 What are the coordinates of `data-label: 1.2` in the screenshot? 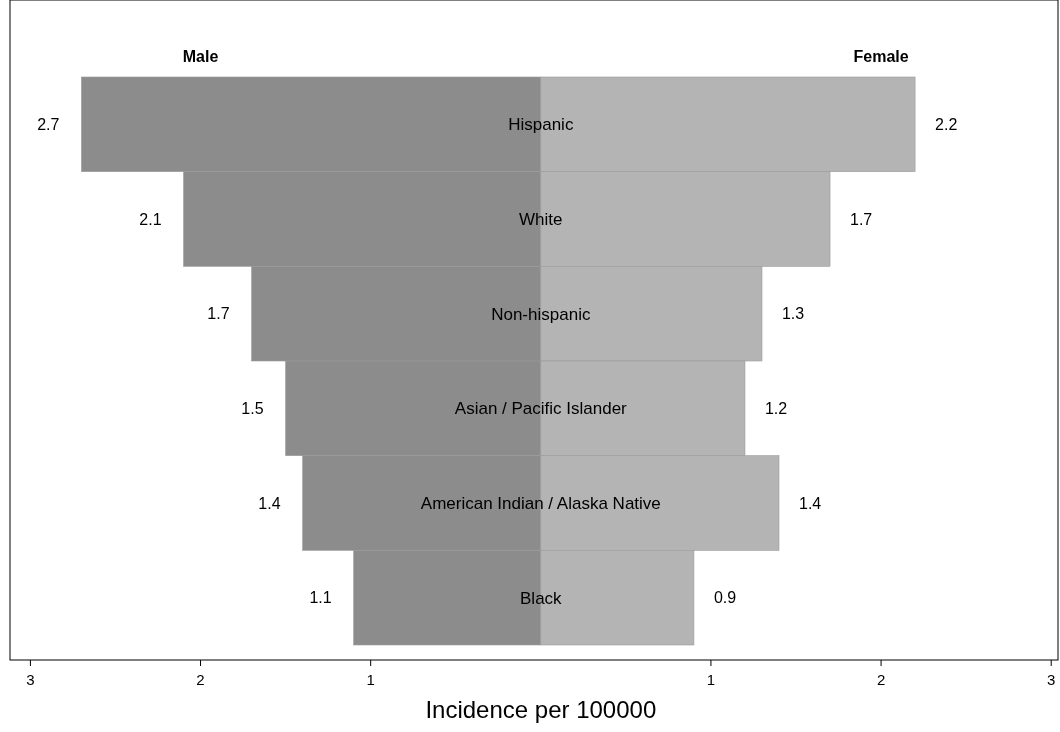 It's located at (776, 408).